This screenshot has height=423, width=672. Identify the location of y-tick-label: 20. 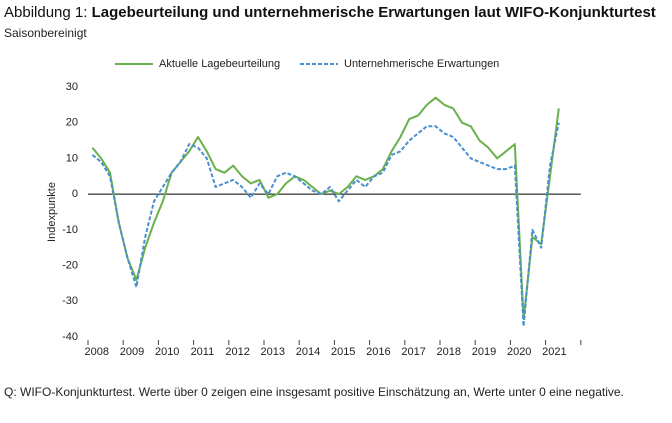
(72, 123).